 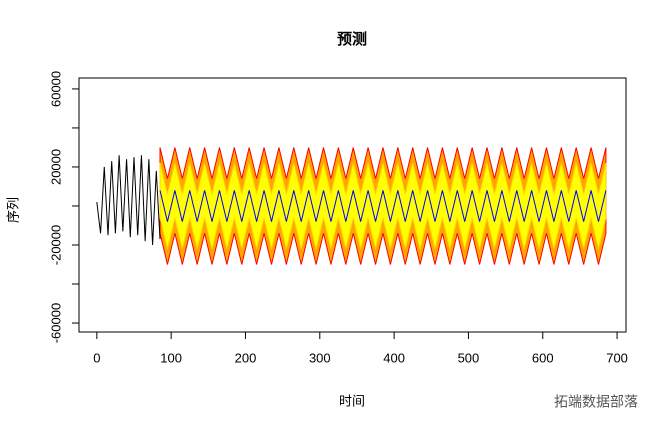 What do you see at coordinates (12, 210) in the screenshot?
I see `y-axis-title: 序列` at bounding box center [12, 210].